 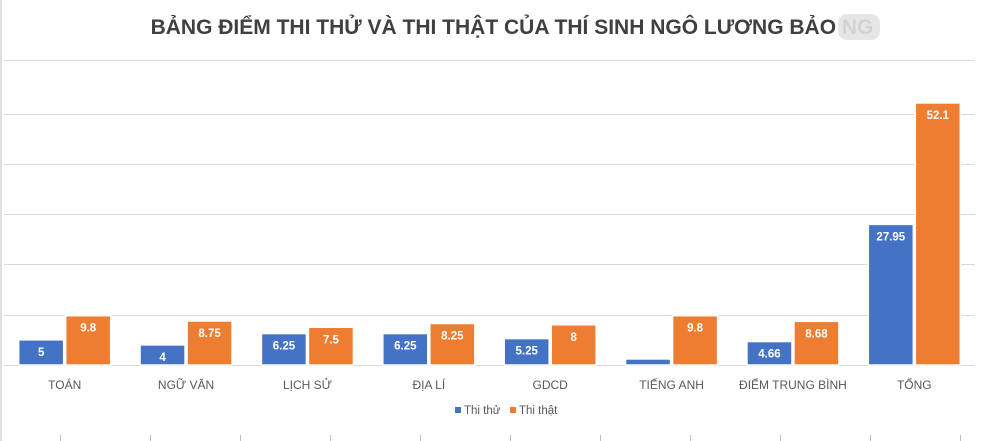 I want to click on category-label: TIẾNG ANH, so click(x=671, y=384).